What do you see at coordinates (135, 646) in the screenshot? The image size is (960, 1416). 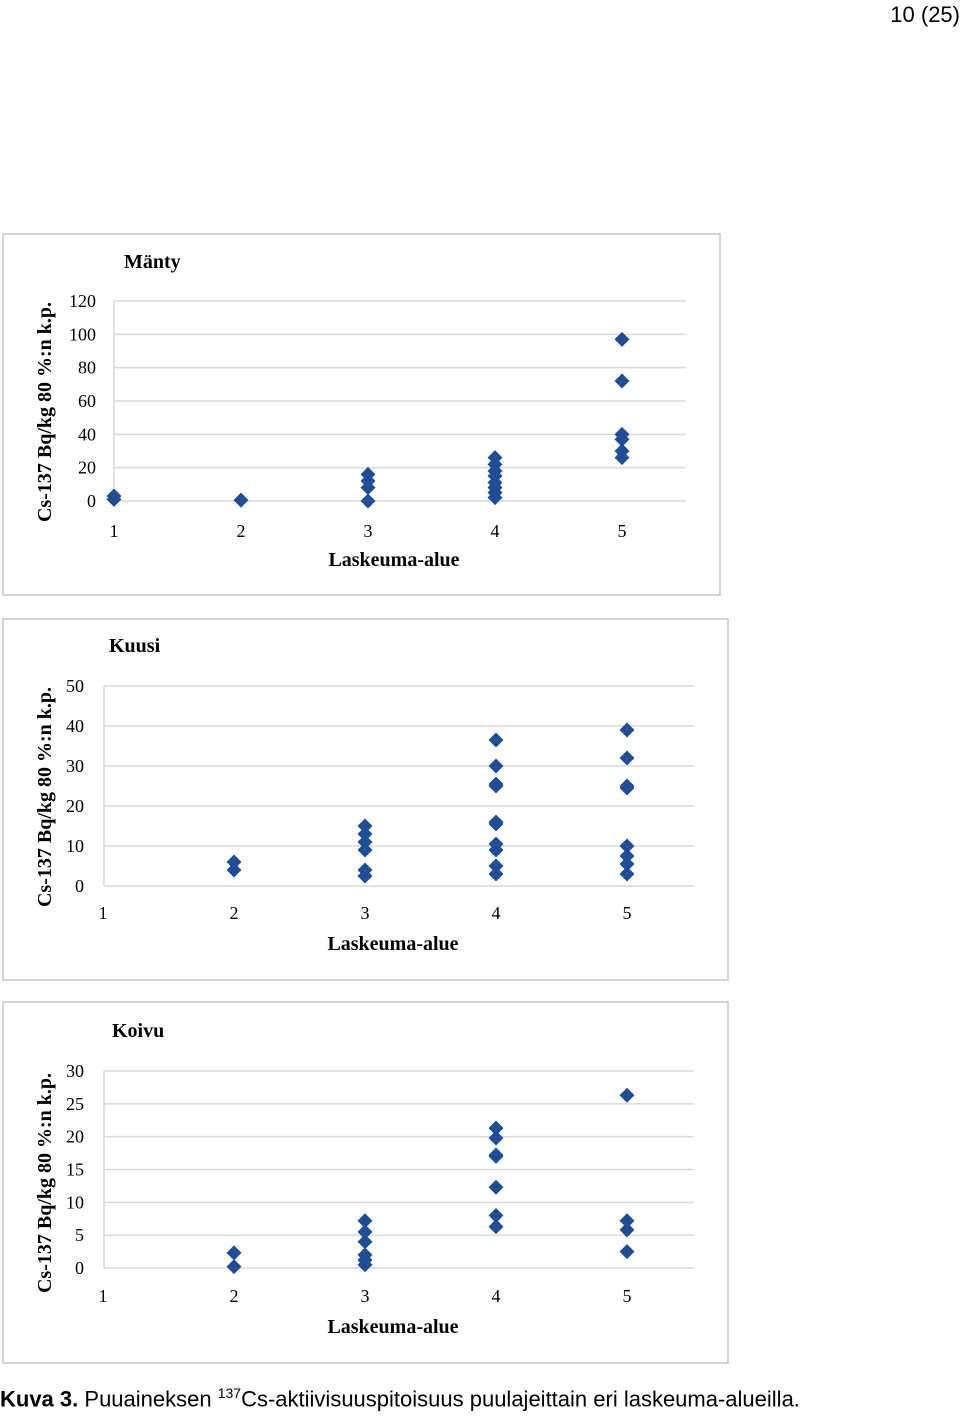 I see `chart-title: Kuusi` at bounding box center [135, 646].